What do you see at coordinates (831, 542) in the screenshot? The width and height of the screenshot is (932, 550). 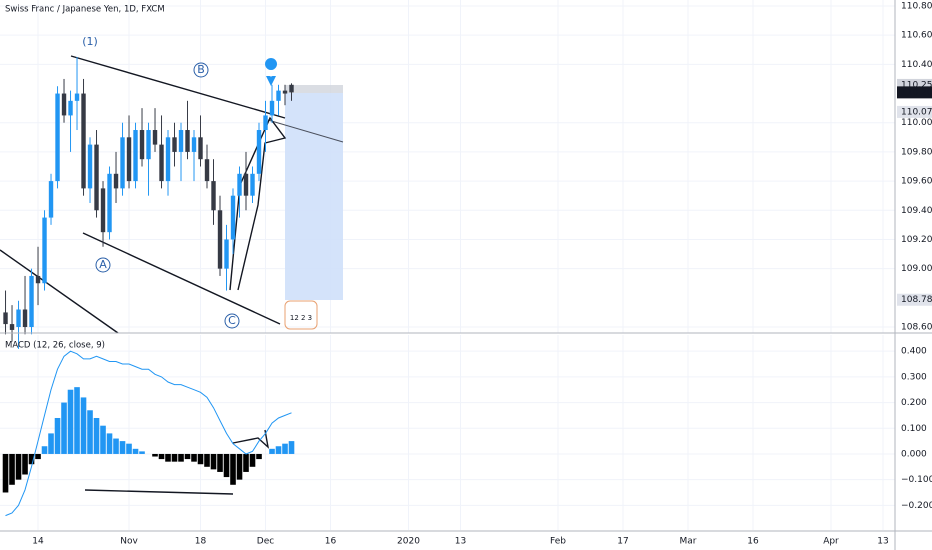 I see `x-tick-label: Apr` at bounding box center [831, 542].